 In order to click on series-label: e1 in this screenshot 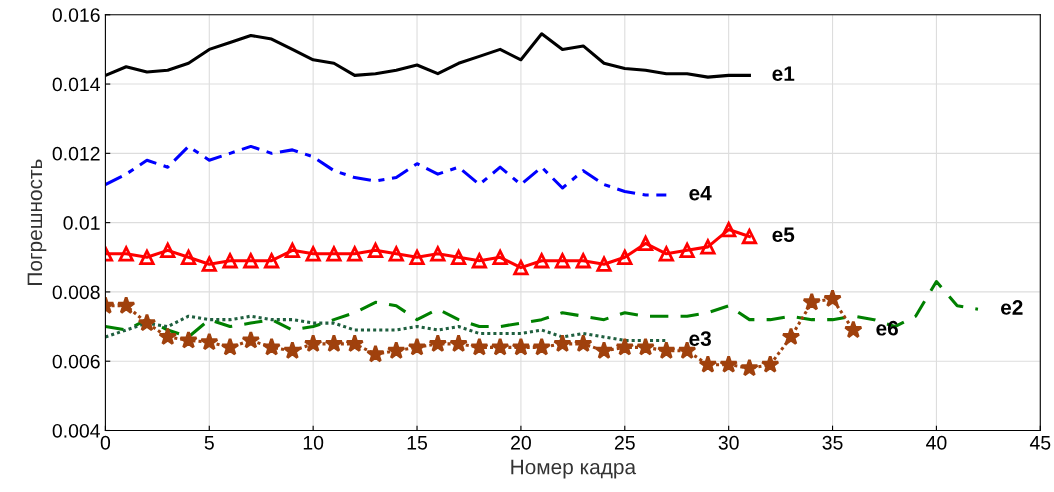, I will do `click(783, 73)`.